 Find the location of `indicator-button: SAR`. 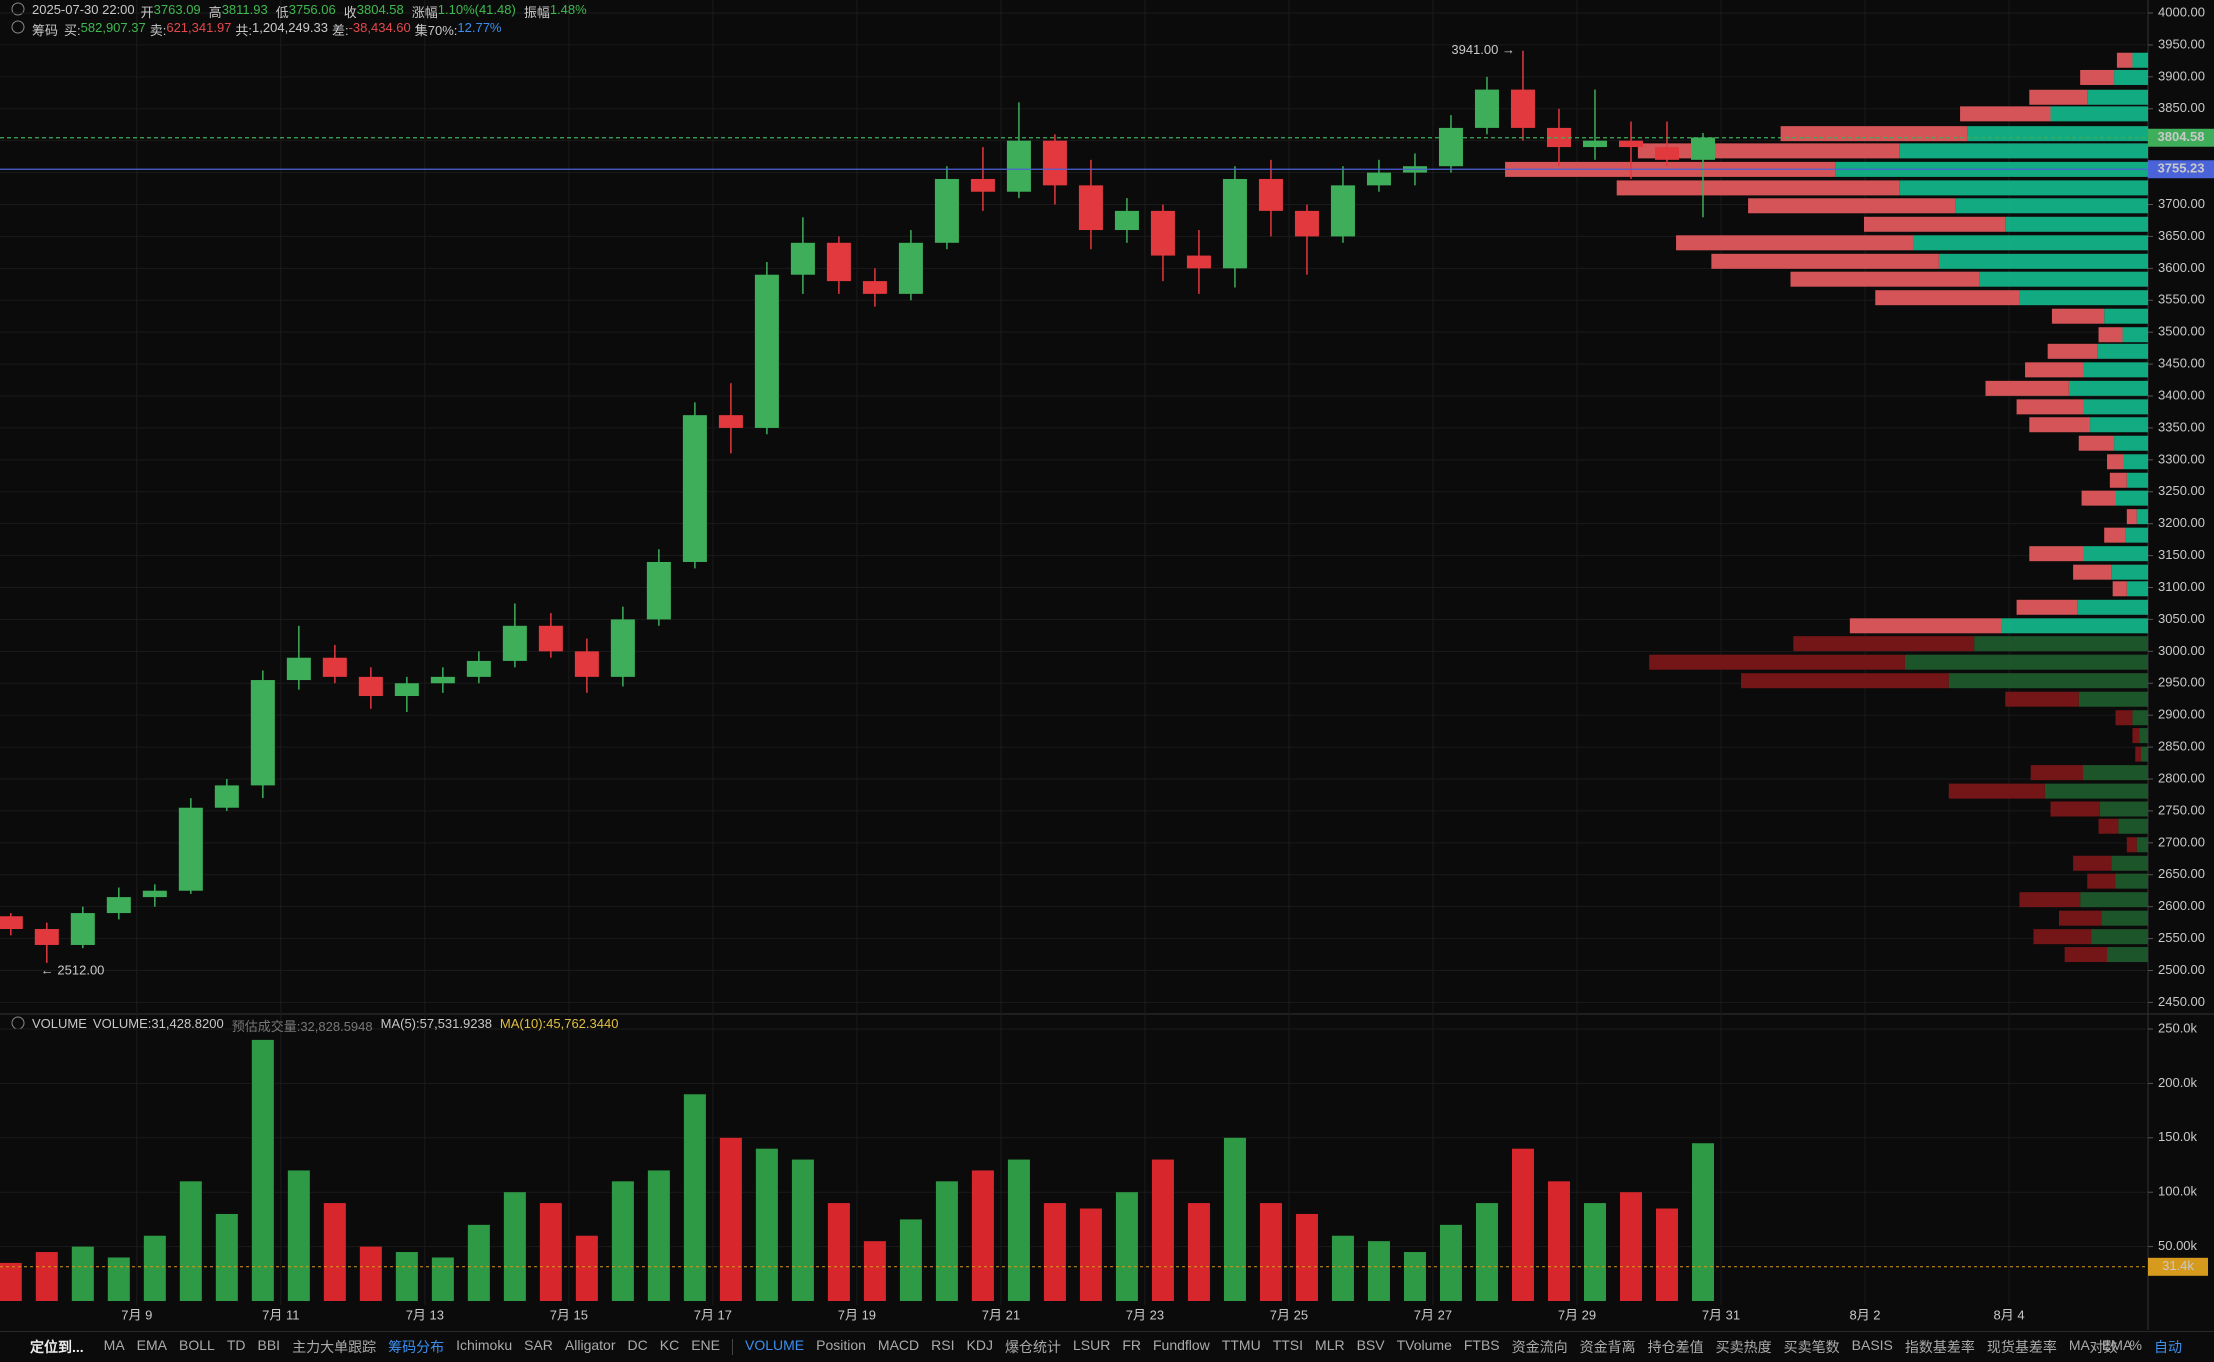

indicator-button: SAR is located at coordinates (538, 1345).